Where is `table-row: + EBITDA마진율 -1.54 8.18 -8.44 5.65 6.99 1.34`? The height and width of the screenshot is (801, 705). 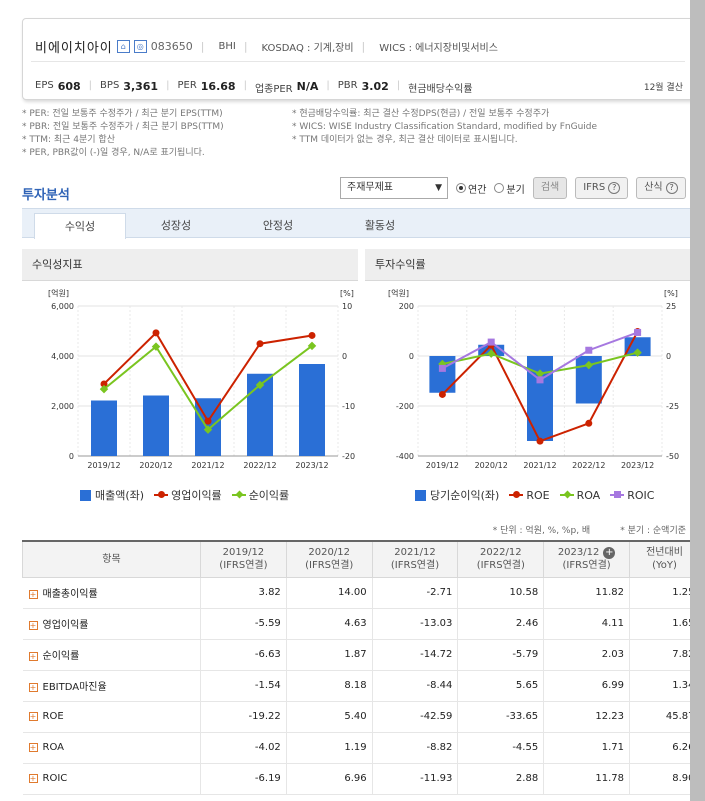 table-row: + EBITDA마진율 -1.54 8.18 -8.44 5.65 6.99 1.34 is located at coordinates (361, 686).